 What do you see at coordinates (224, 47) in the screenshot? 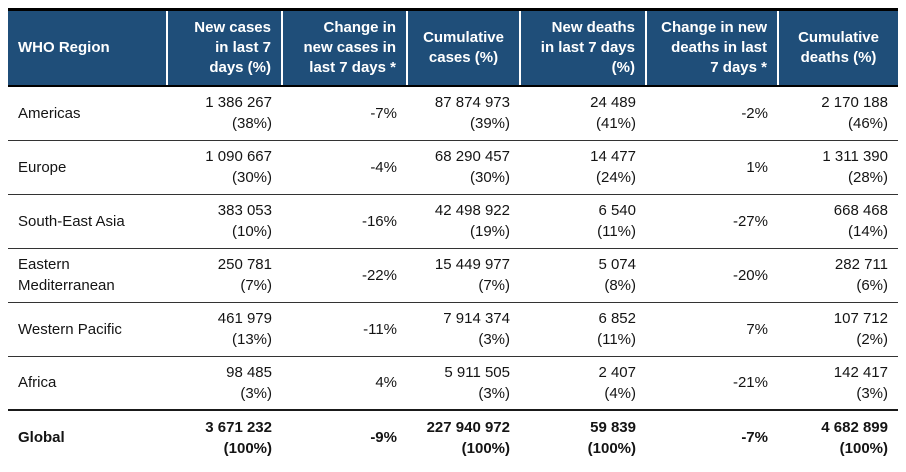
I see `col-header-new-cases: New cases in last 7 days (%)` at bounding box center [224, 47].